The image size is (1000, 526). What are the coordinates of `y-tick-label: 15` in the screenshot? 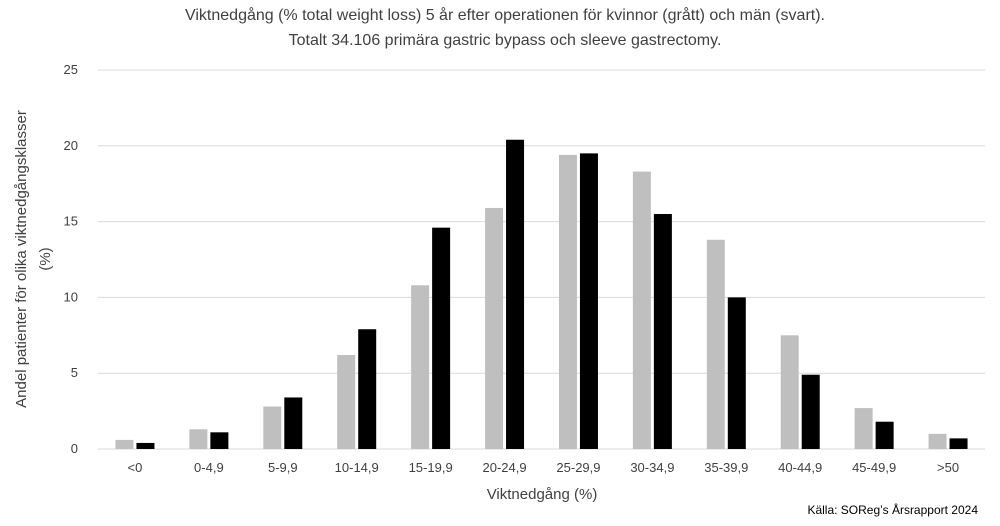 It's located at (71, 221).